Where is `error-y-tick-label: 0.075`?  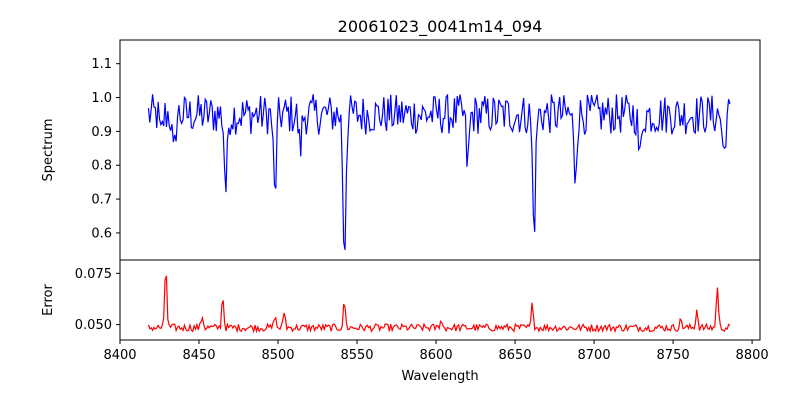 error-y-tick-label: 0.075 is located at coordinates (93, 274).